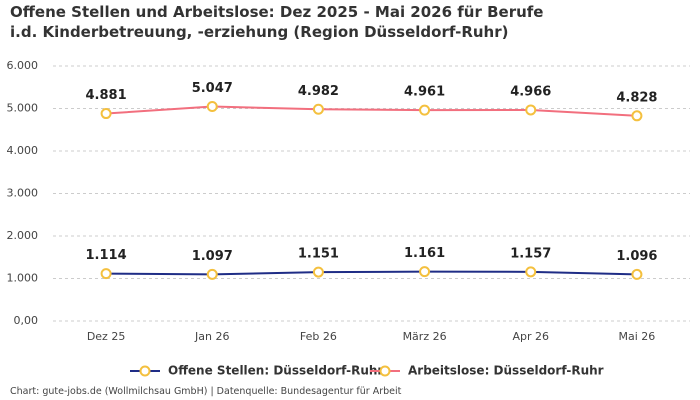 Image resolution: width=700 pixels, height=400 pixels. What do you see at coordinates (425, 336) in the screenshot?
I see `x-tick-label: März 26` at bounding box center [425, 336].